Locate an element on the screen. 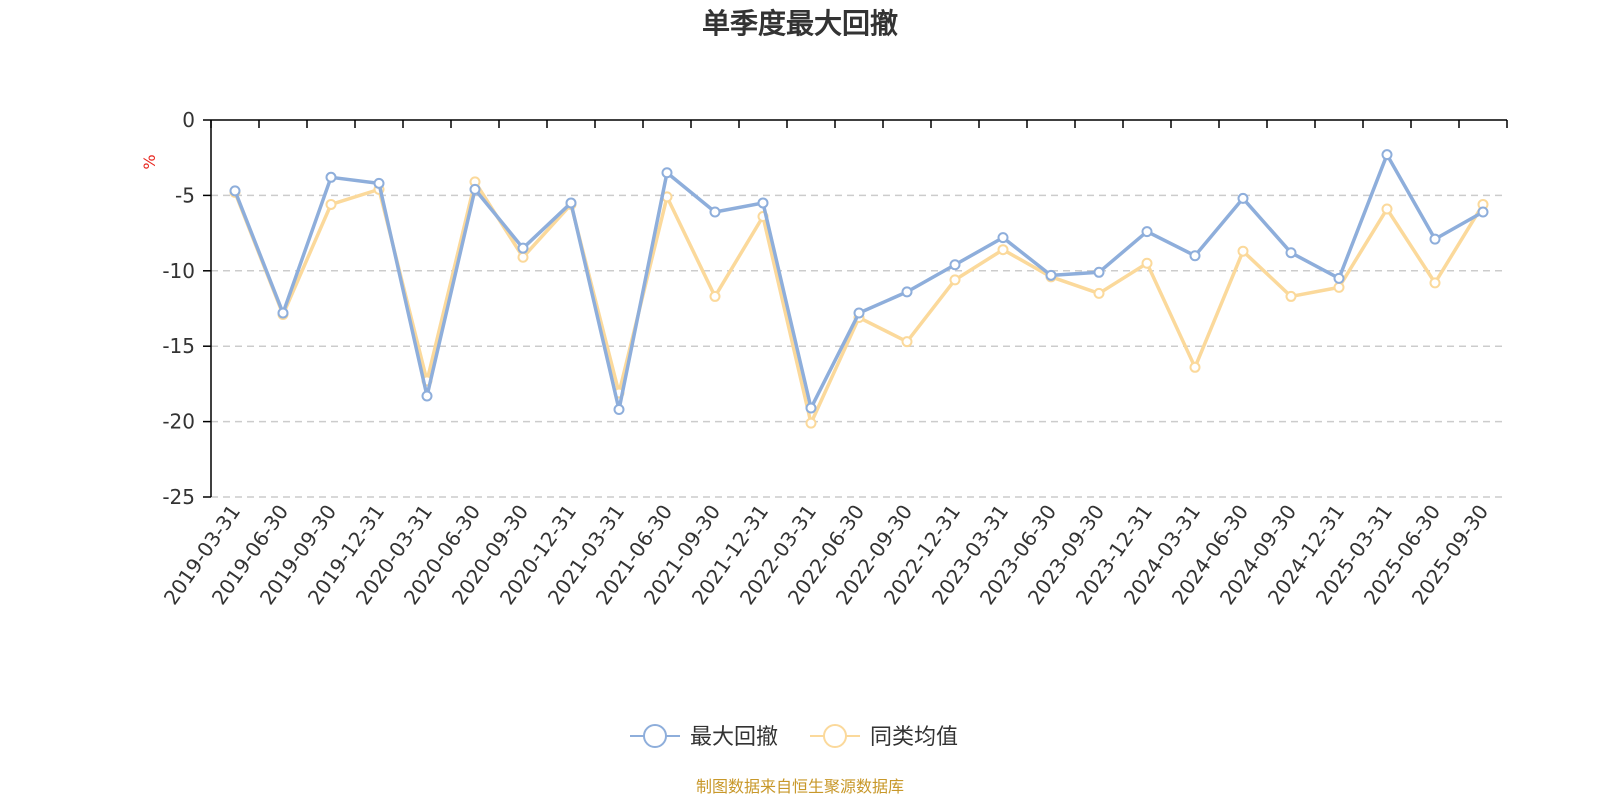  y-tick-label: -25 is located at coordinates (178, 497).